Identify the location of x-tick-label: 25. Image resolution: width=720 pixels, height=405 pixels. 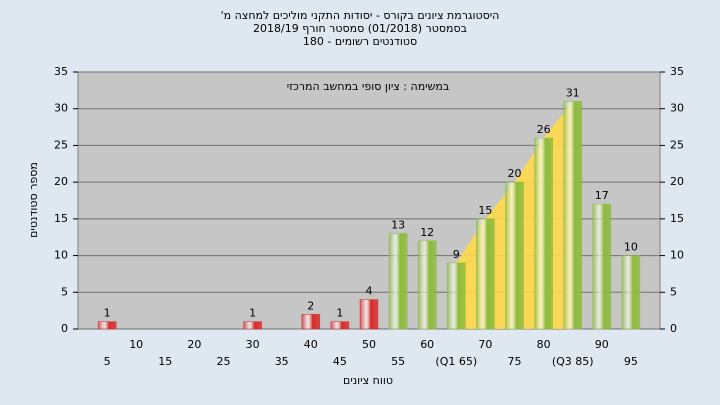
(224, 361).